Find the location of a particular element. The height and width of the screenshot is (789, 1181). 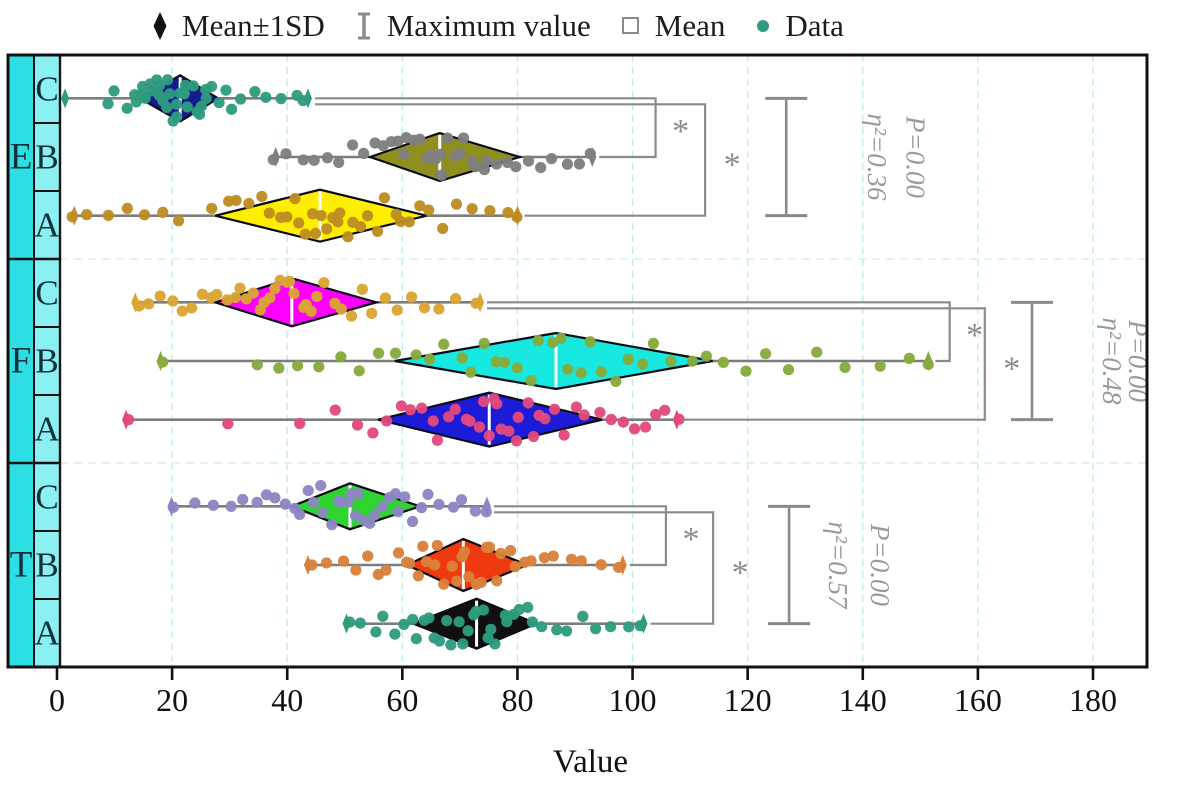

x-axis-tick-label: 80 is located at coordinates (517, 700).